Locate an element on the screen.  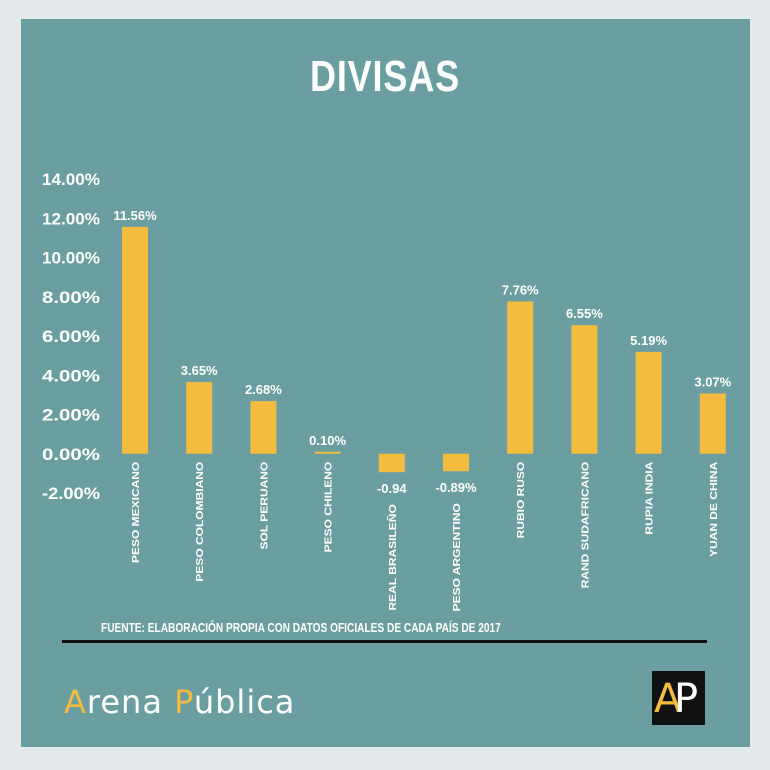
category-label: PESO COLOMBIANO is located at coordinates (200, 521).